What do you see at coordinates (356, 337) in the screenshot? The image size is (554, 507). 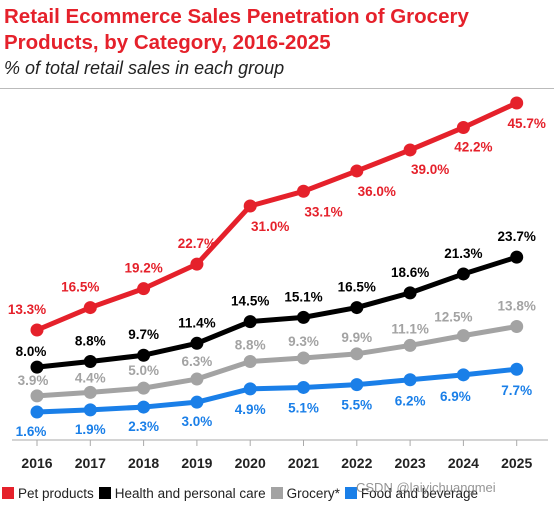 I see `data-label: 9.9%` at bounding box center [356, 337].